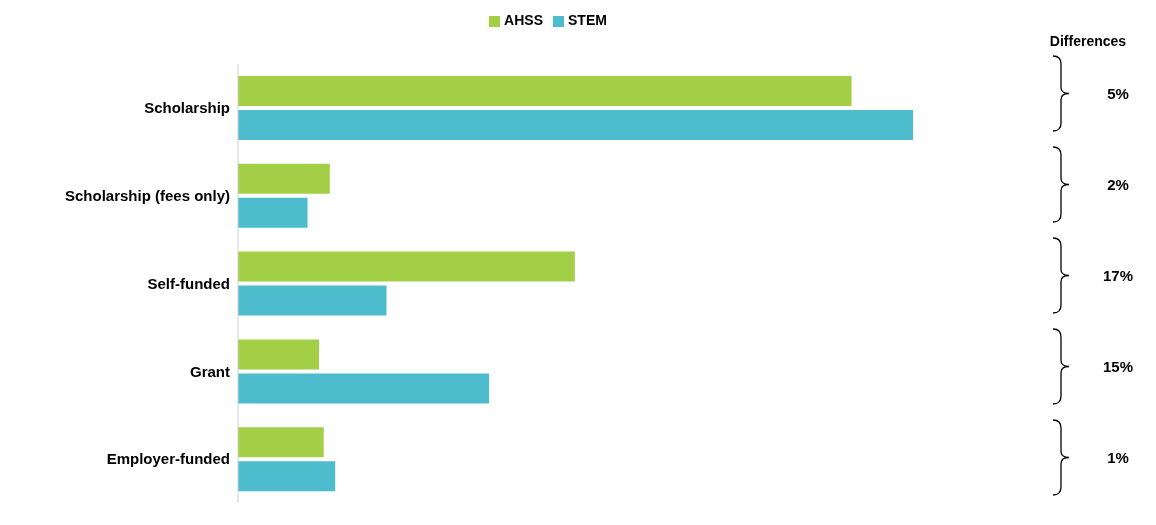 Image resolution: width=1156 pixels, height=525 pixels. Describe the element at coordinates (187, 108) in the screenshot. I see `y-tick-label: Scholarship` at that location.